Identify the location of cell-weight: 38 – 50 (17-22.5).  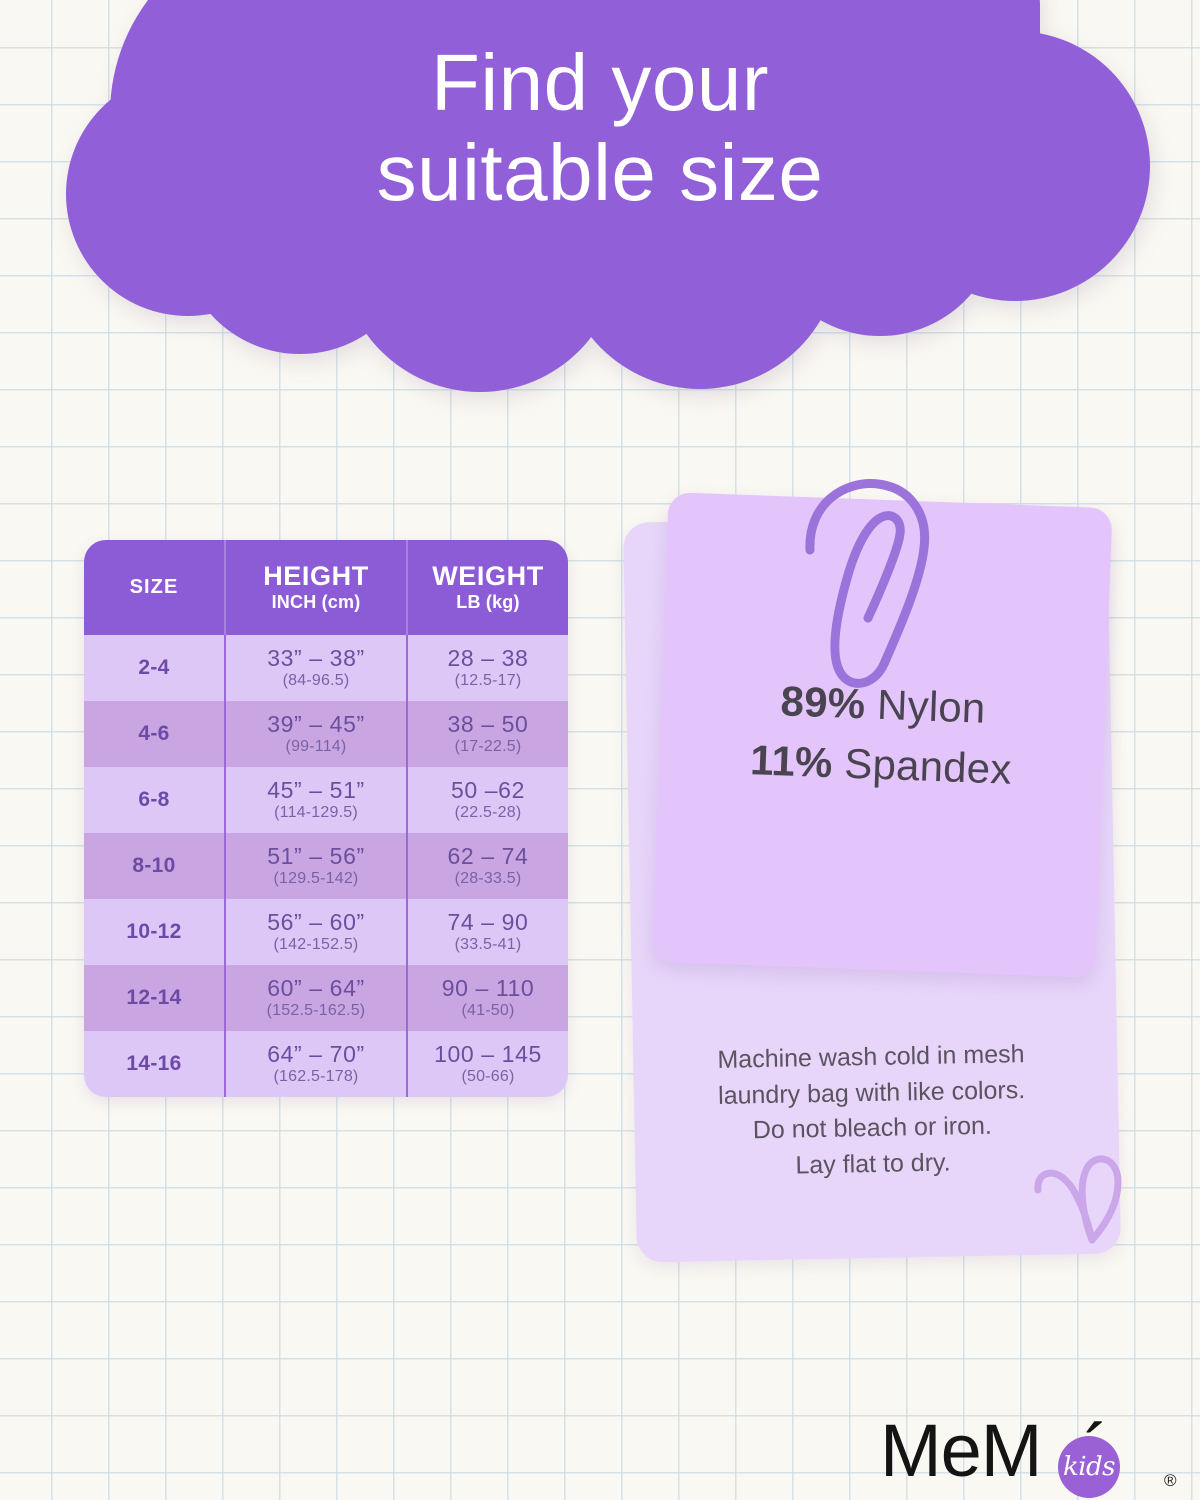
(487, 734).